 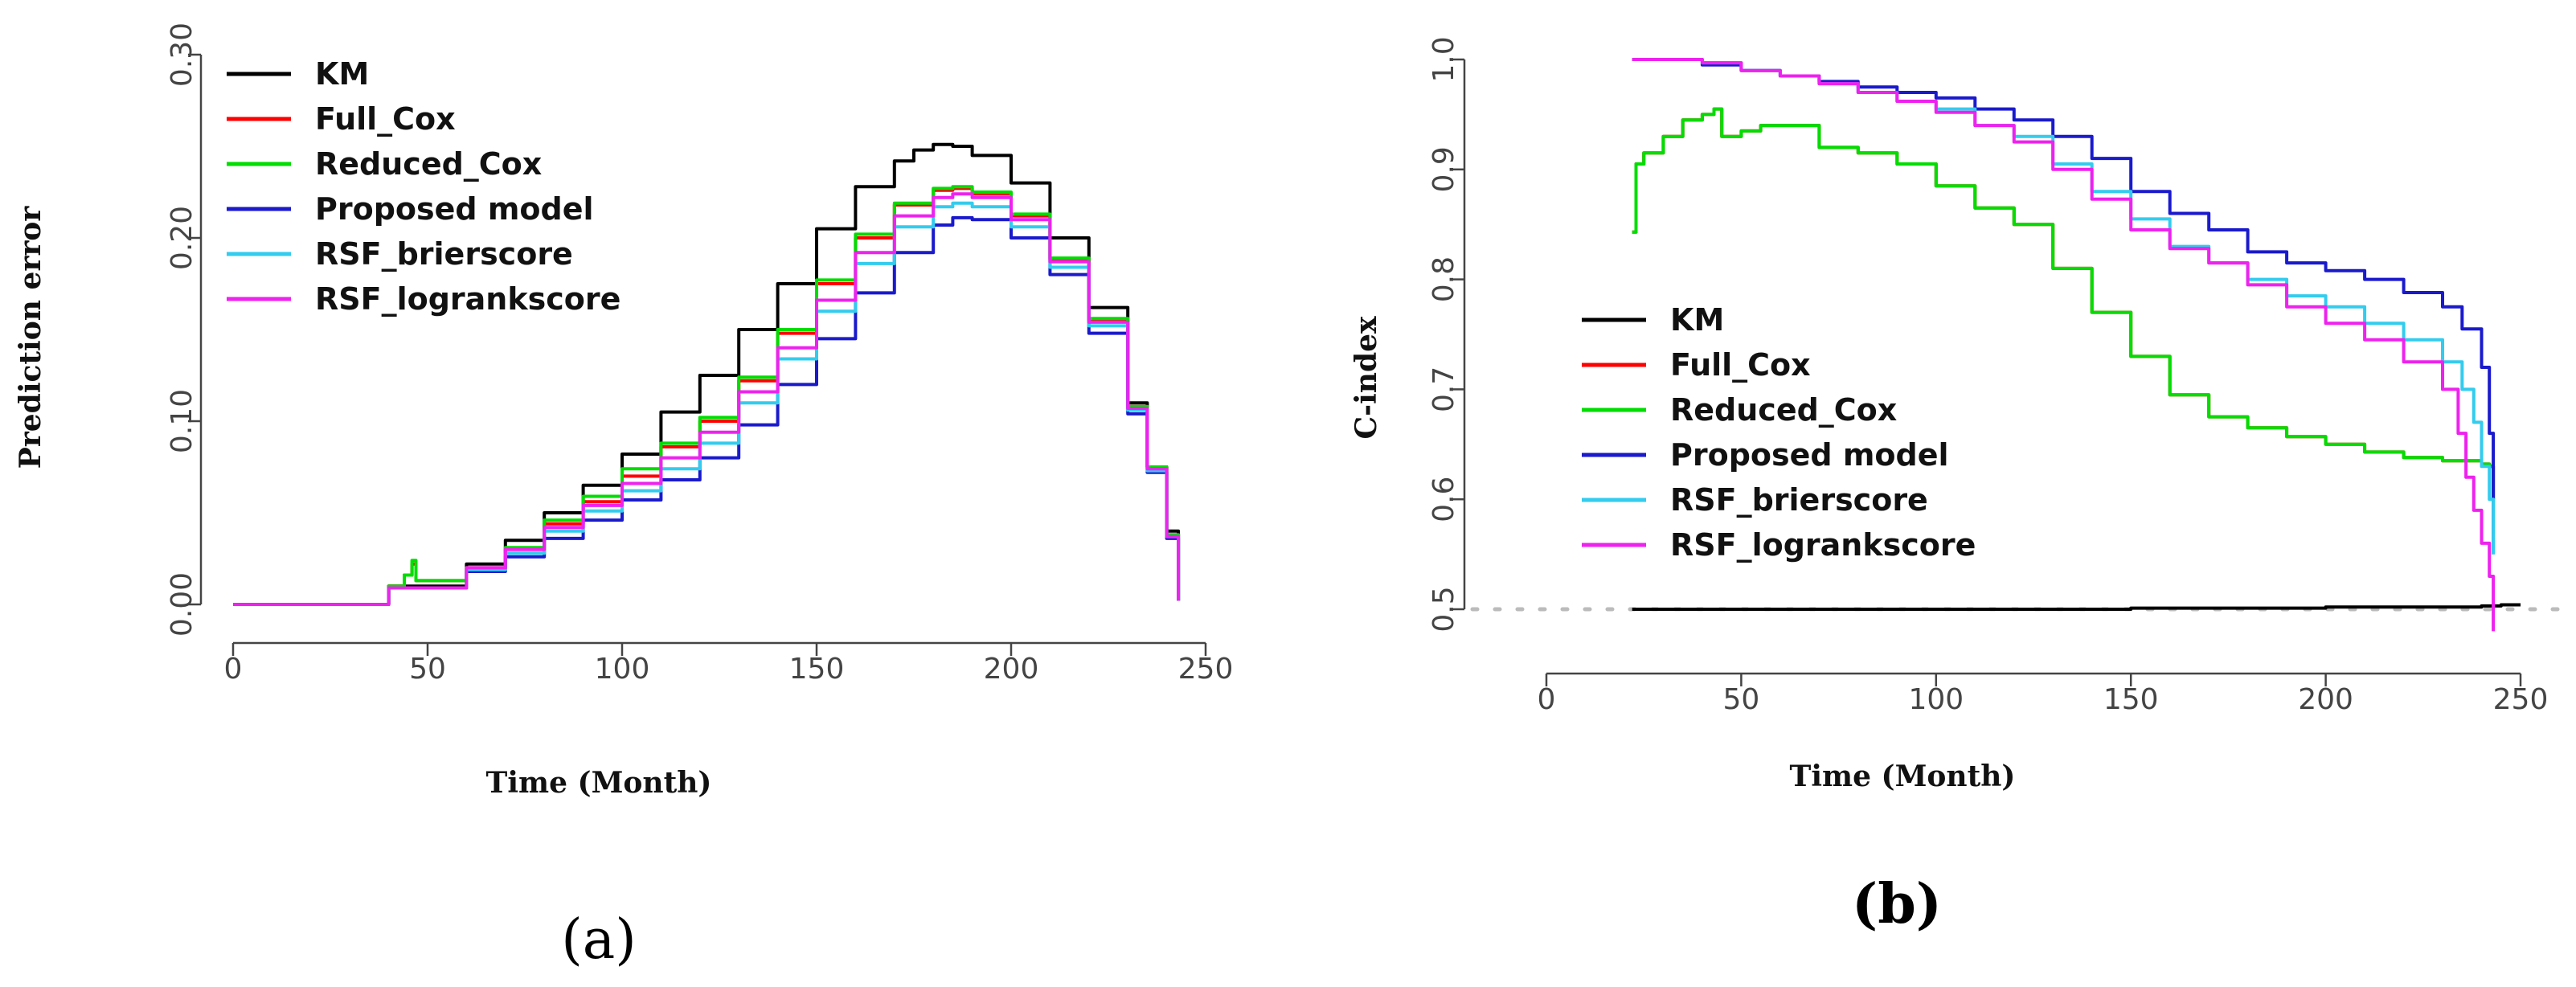 I want to click on panel-b-label: (b), so click(x=1897, y=904).